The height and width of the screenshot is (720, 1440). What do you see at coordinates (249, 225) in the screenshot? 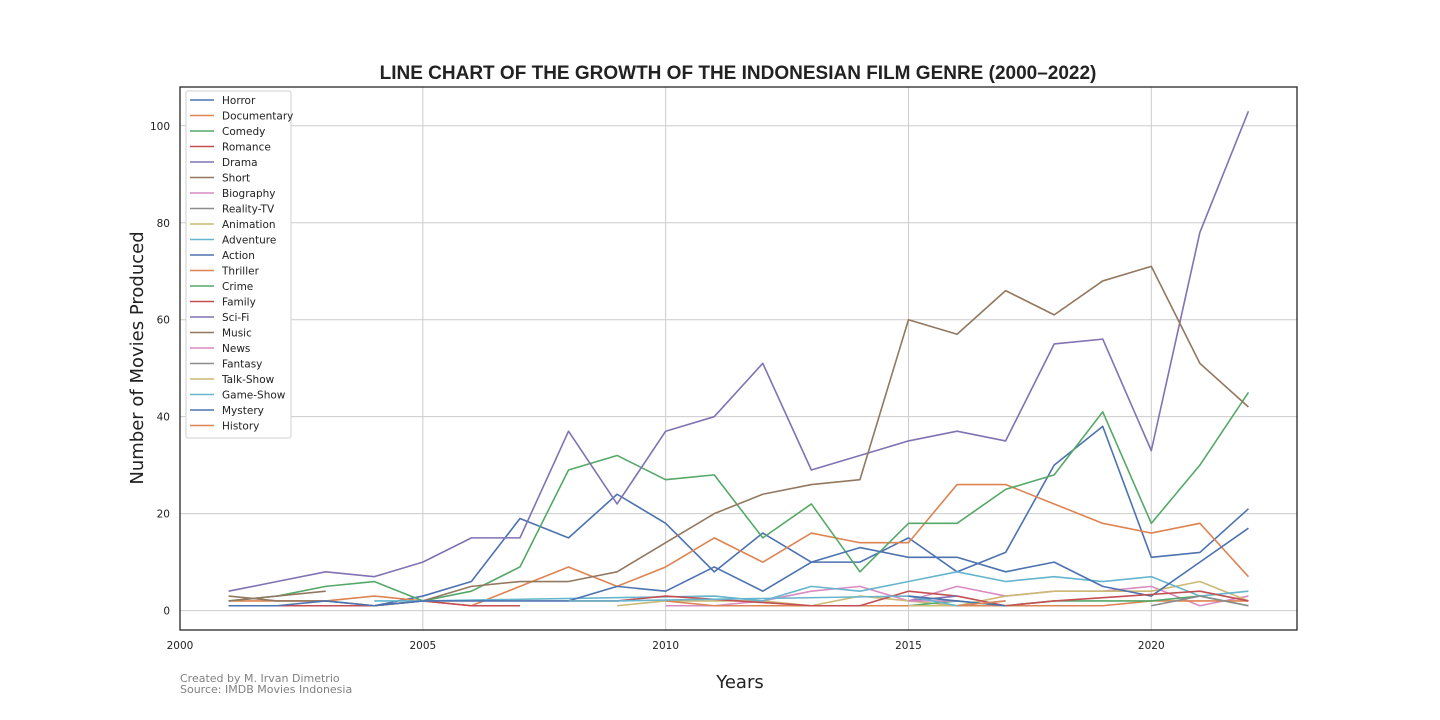
I see `legend-label: Animation` at bounding box center [249, 225].